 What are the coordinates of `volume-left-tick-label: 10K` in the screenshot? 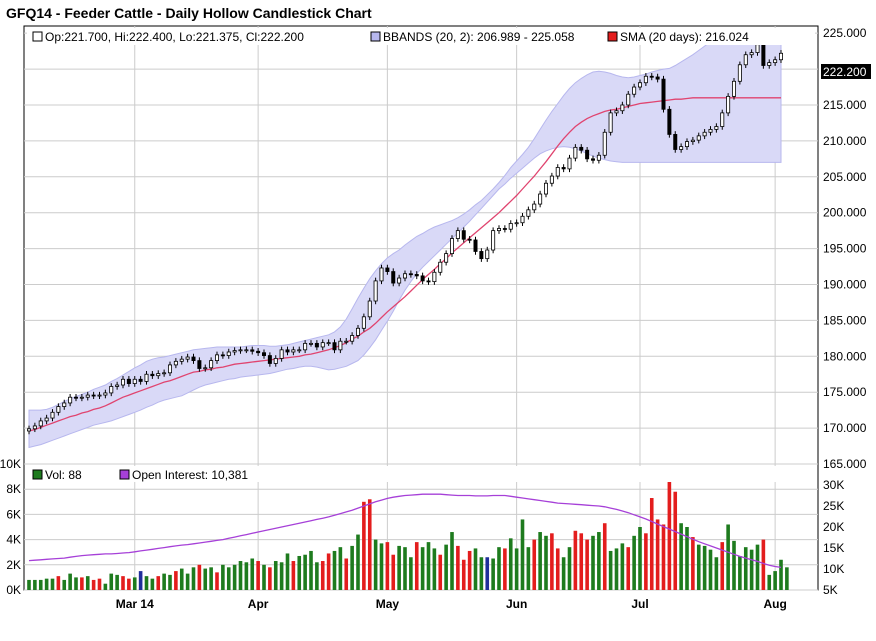 It's located at (10, 464).